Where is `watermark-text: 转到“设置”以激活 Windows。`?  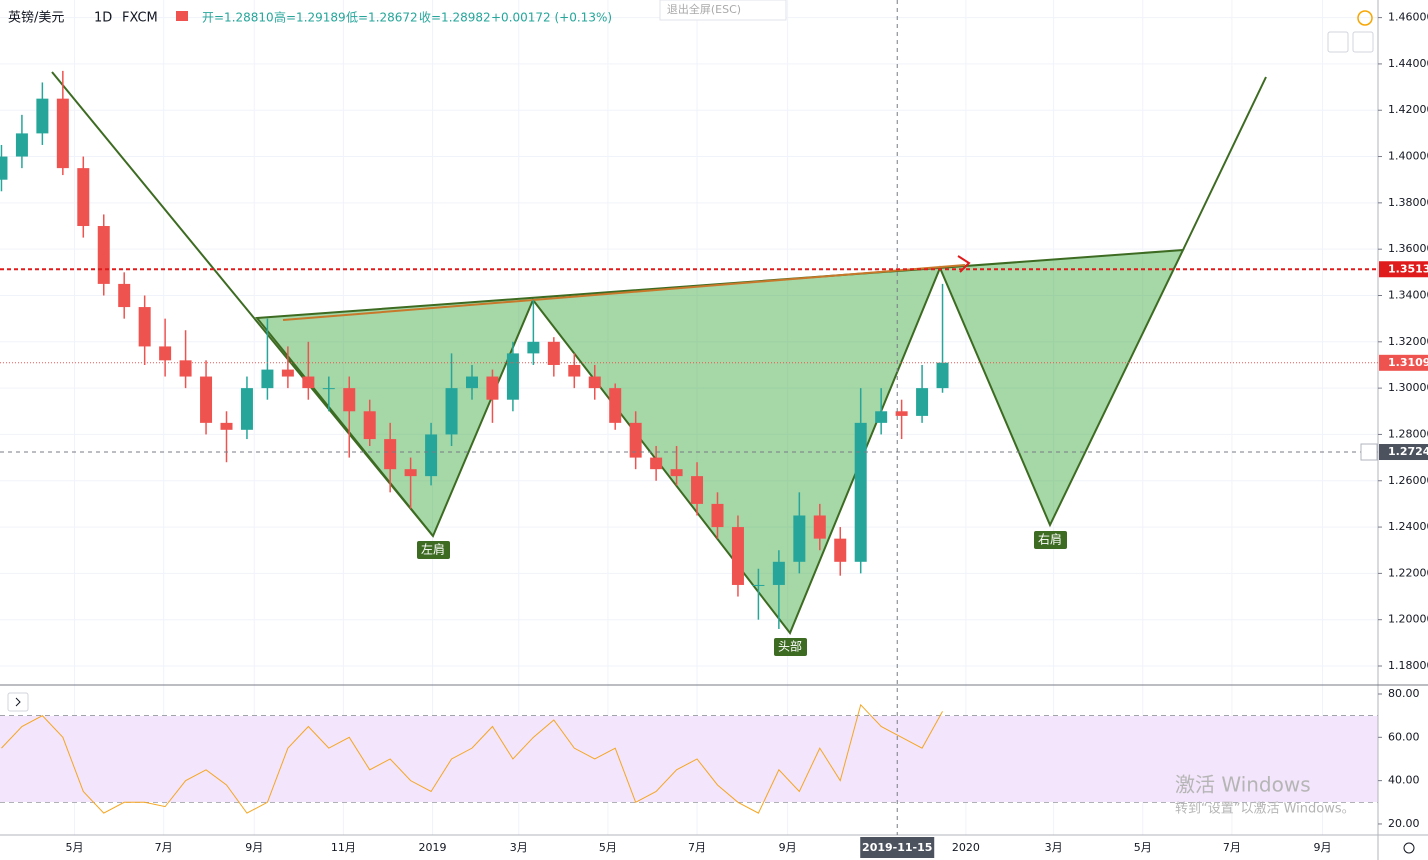
watermark-text: 转到“设置”以激活 Windows。 is located at coordinates (1265, 809).